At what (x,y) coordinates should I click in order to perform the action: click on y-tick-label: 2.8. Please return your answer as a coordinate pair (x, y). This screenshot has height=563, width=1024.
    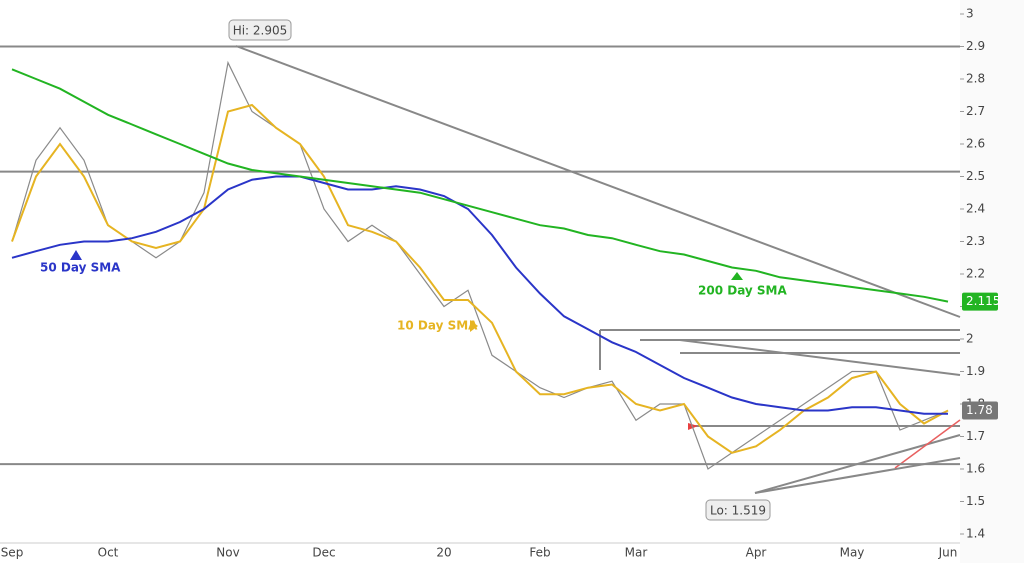
    Looking at the image, I should click on (975, 79).